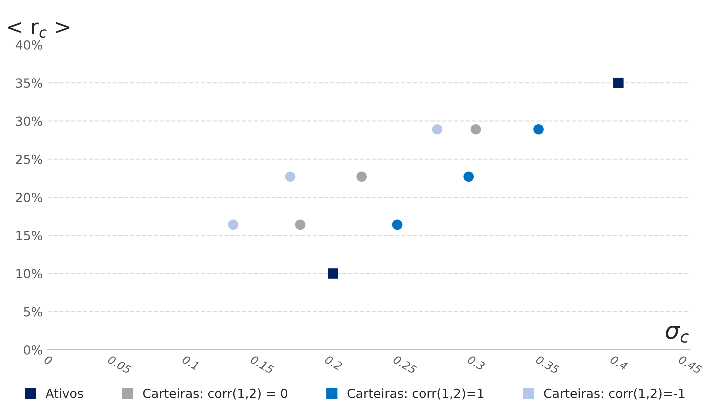 The image size is (704, 412). I want to click on y-tick-label: 0%, so click(33, 350).